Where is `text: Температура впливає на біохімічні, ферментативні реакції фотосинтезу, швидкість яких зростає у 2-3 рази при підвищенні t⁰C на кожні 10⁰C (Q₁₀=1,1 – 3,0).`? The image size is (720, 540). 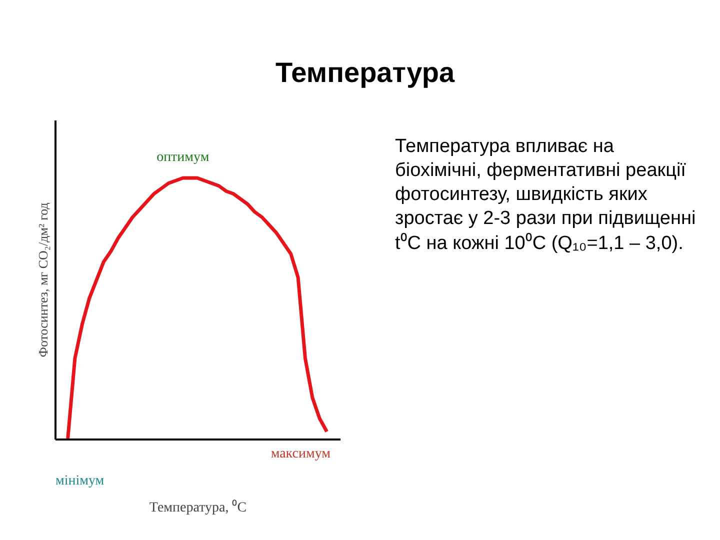 text: Температура впливає на біохімічні, ферментативні реакції фотосинтезу, швидкість яких зростає у 2-3 рази при підвищенні t⁰C на кожні 10⁰C (Q₁₀=1,1 – 3,0). is located at coordinates (546, 195).